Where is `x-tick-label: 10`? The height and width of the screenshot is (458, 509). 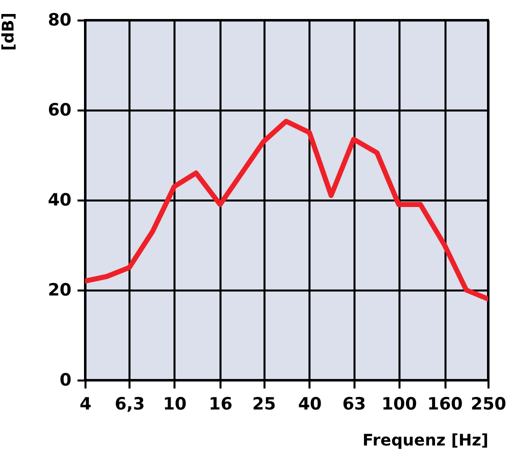 x-tick-label: 10 is located at coordinates (174, 404).